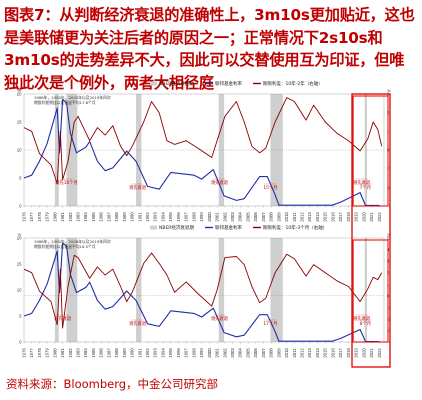  I want to click on x-tick-label: 2020, so click(363, 217).